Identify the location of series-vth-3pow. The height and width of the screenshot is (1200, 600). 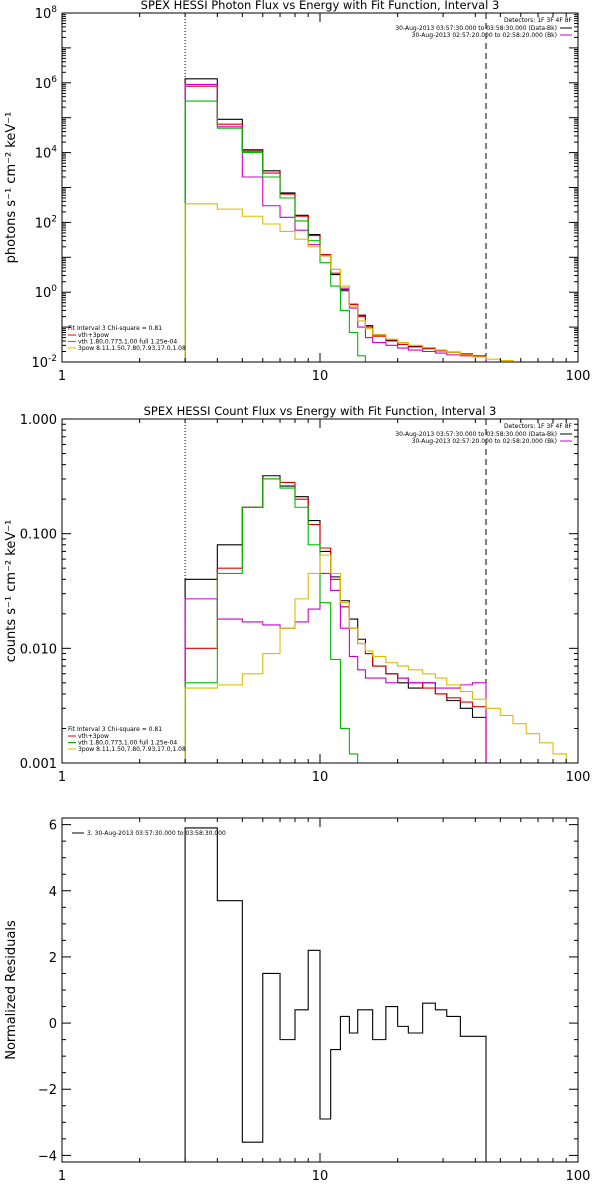
(335, 620).